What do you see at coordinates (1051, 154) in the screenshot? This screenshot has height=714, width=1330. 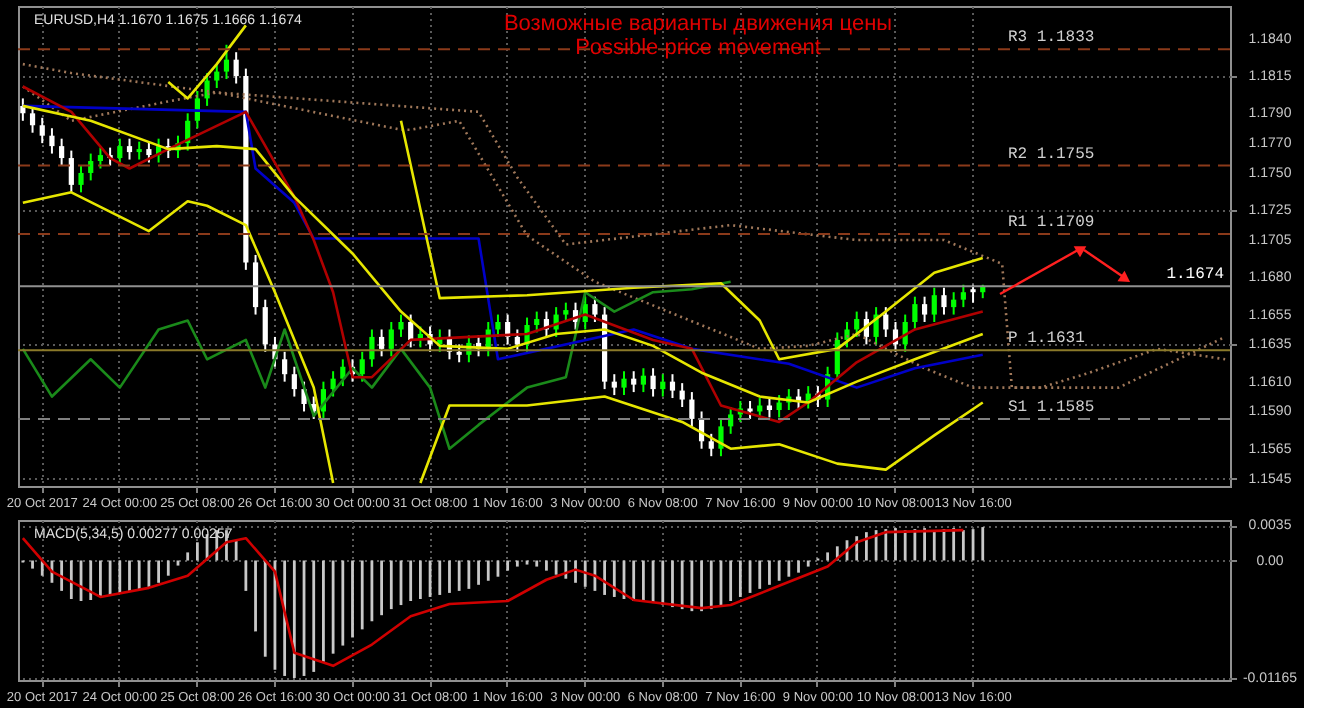 I see `ref-line-label: R2 1.1755` at bounding box center [1051, 154].